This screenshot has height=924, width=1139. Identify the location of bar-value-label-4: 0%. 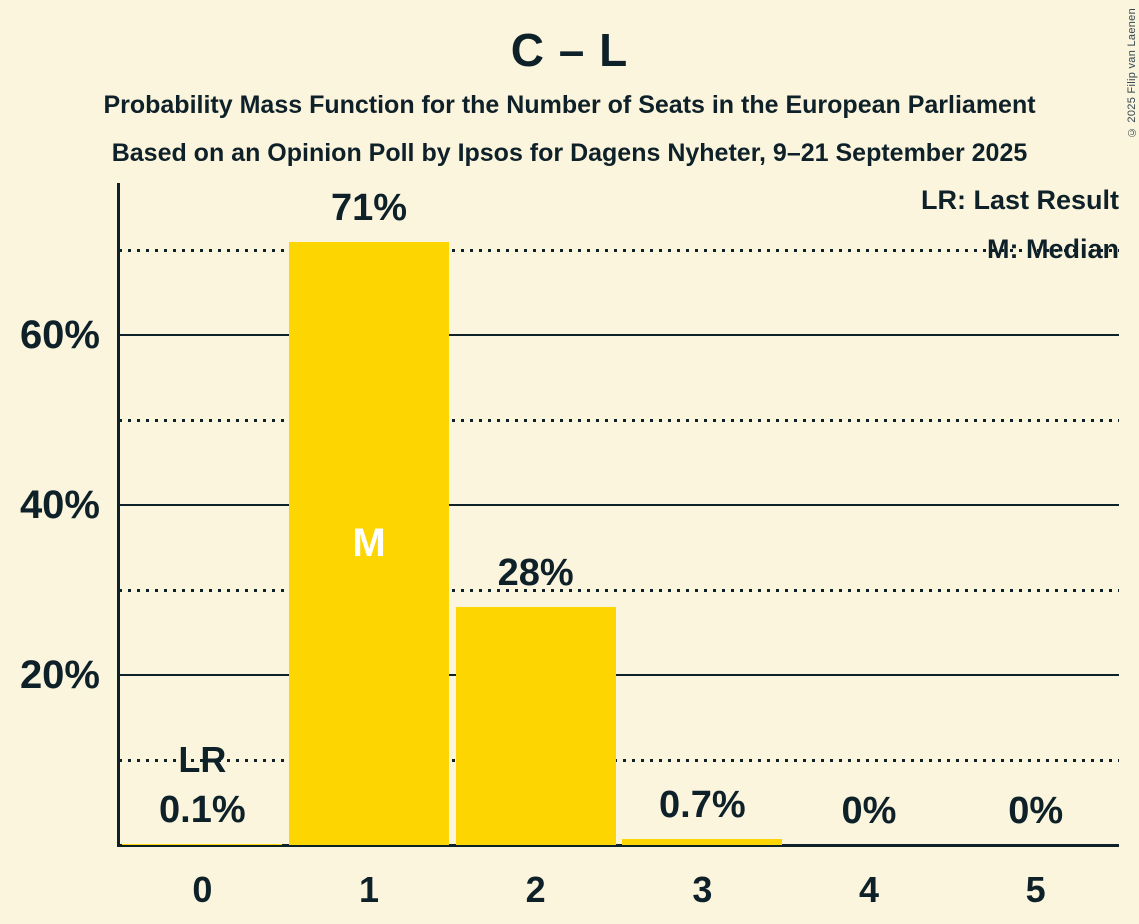
(869, 811).